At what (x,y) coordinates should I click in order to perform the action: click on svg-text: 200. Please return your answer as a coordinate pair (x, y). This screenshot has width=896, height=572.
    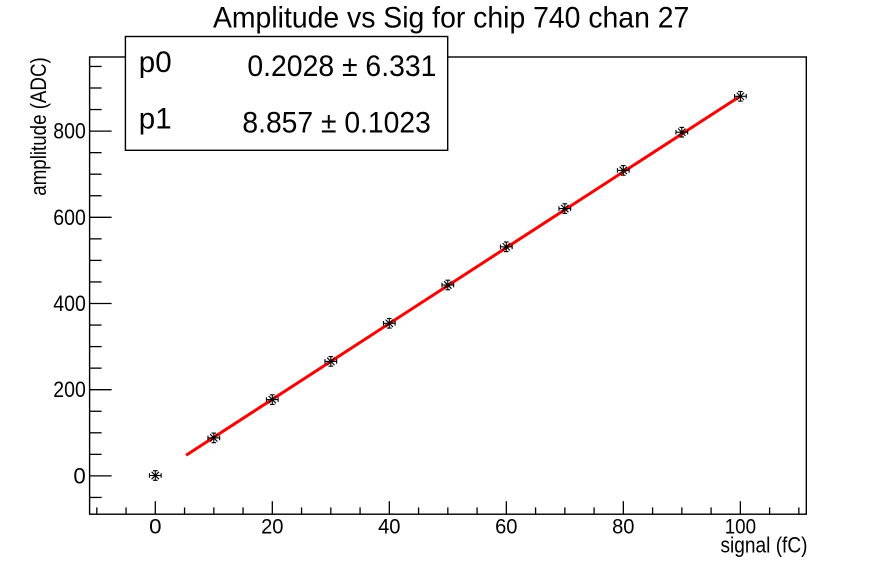
    Looking at the image, I should click on (69, 389).